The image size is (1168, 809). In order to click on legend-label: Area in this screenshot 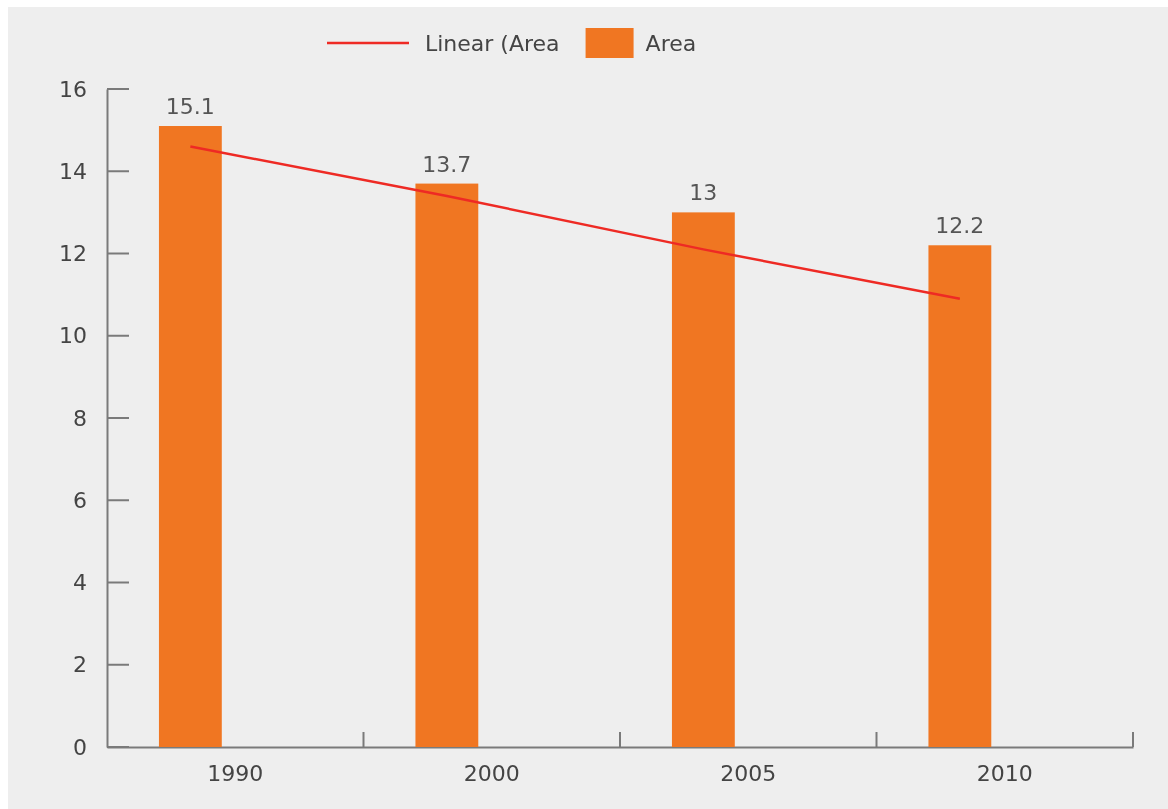, I will do `click(671, 43)`.